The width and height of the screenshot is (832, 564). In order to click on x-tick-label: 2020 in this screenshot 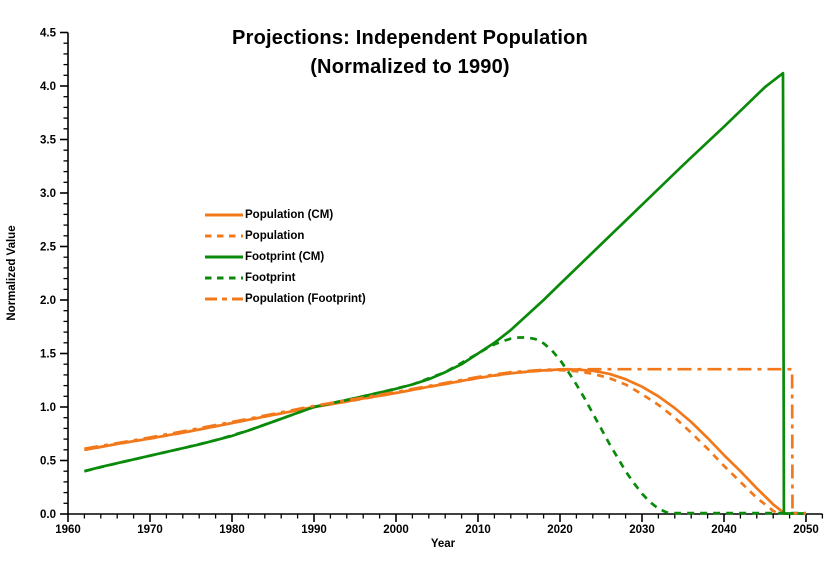, I will do `click(560, 530)`.